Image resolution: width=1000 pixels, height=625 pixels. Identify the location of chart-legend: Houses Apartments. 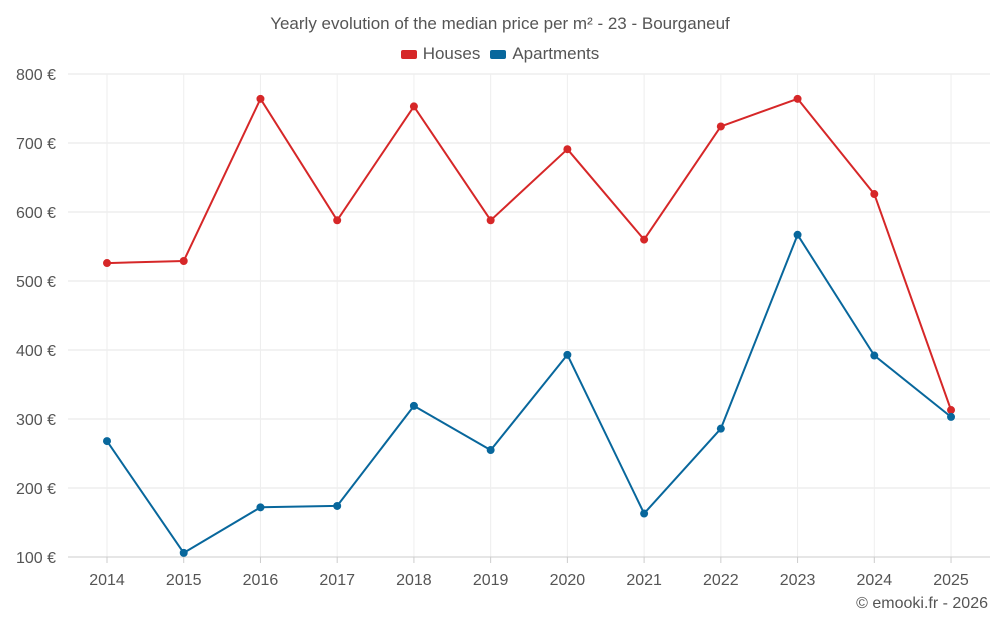
(500, 54).